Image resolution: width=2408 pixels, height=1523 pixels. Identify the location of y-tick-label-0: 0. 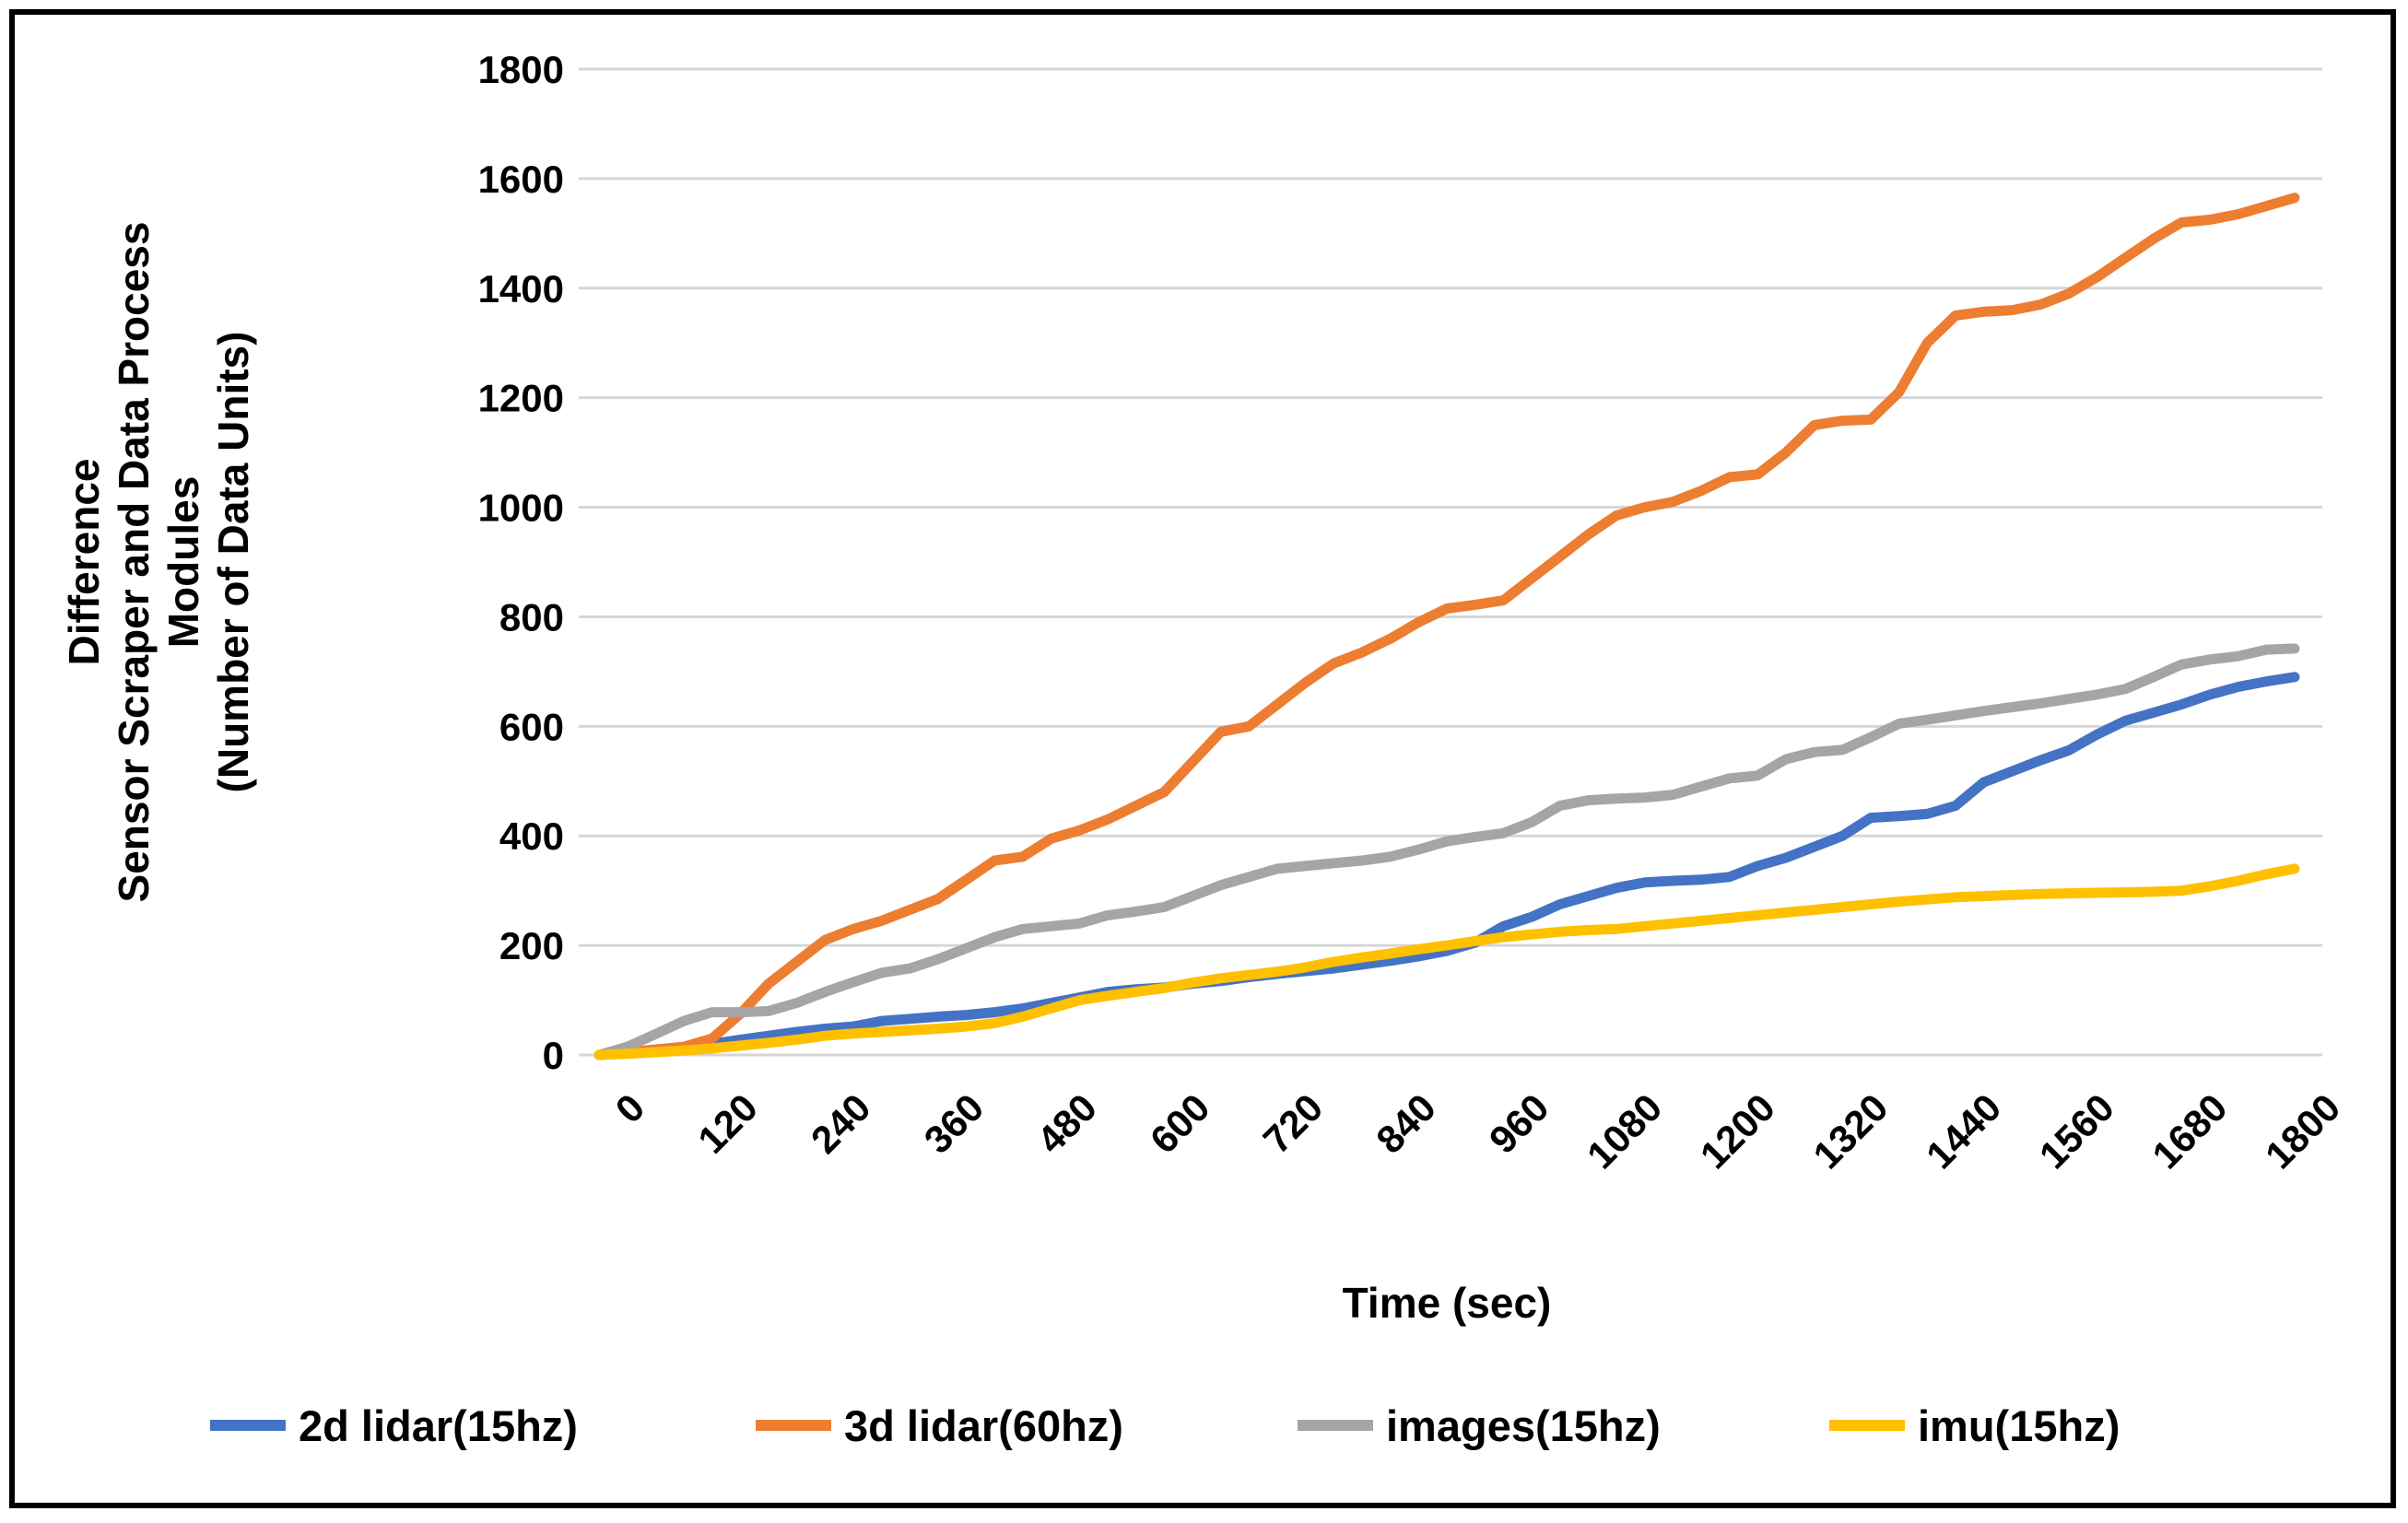
(553, 1056).